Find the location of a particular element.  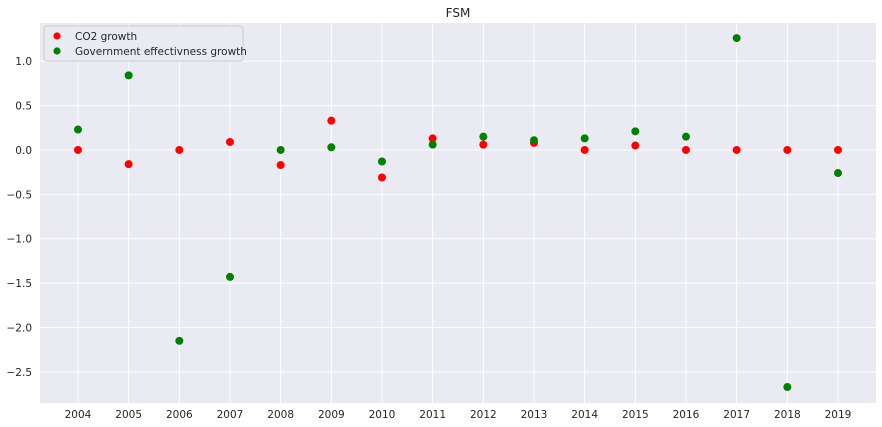

y-axis-ticks: 1.0 0.5 0.0 −0.5 −1.0 −1.5 −2.0 −2.5 is located at coordinates (20, 217).